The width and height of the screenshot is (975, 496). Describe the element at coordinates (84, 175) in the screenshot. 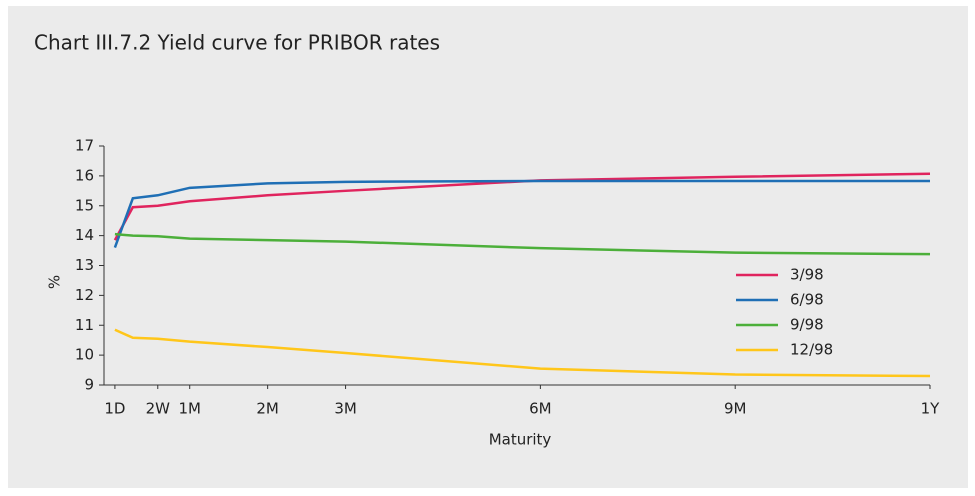

I see `y-tick-label: 16` at that location.